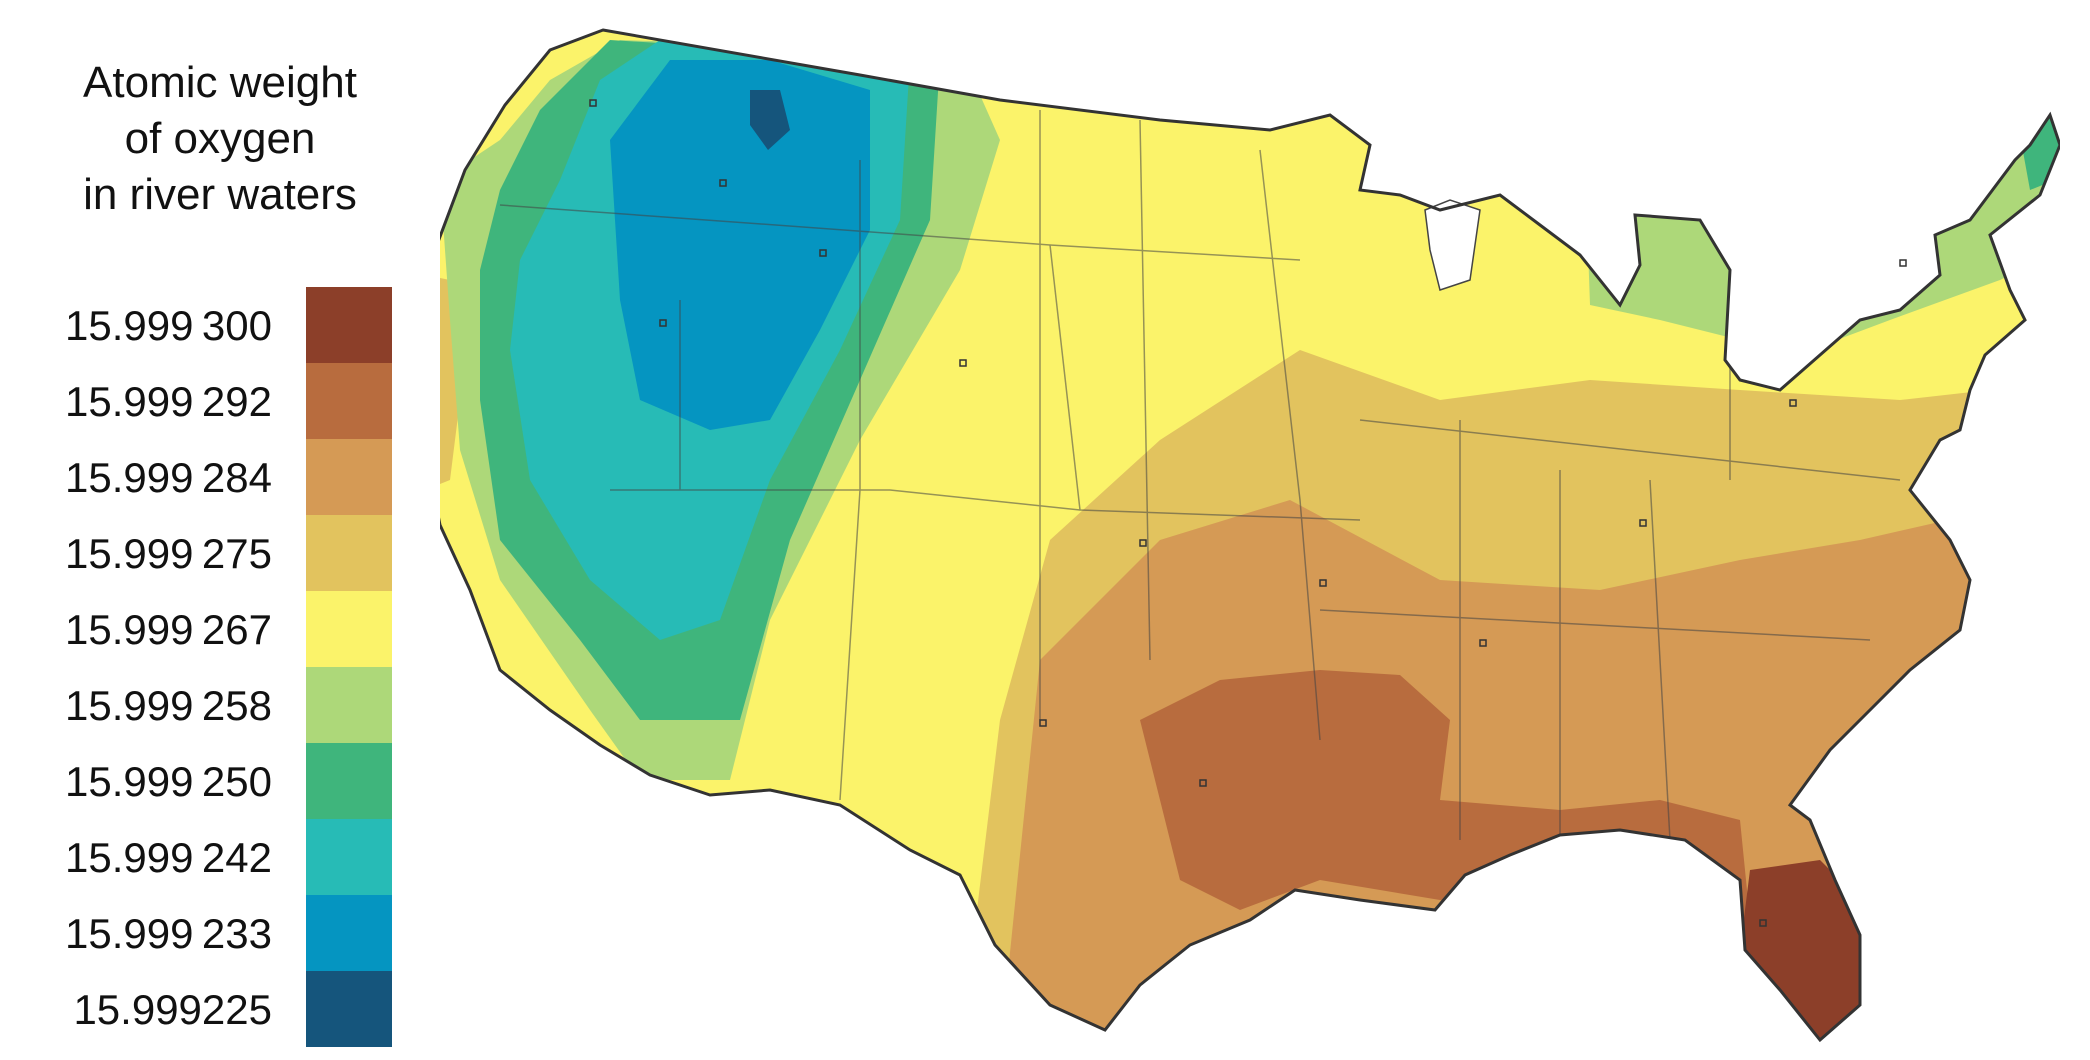 This screenshot has width=2090, height=1060. I want to click on legend-title: Atomic weight of oxygen in river waters, so click(220, 139).